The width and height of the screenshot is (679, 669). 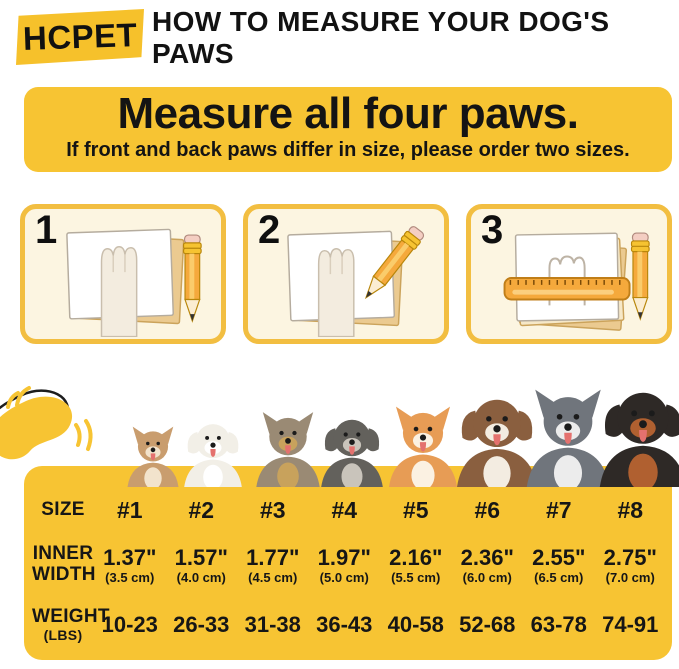 I want to click on dog-photo-miniature-schnauzer, so click(x=352, y=447).